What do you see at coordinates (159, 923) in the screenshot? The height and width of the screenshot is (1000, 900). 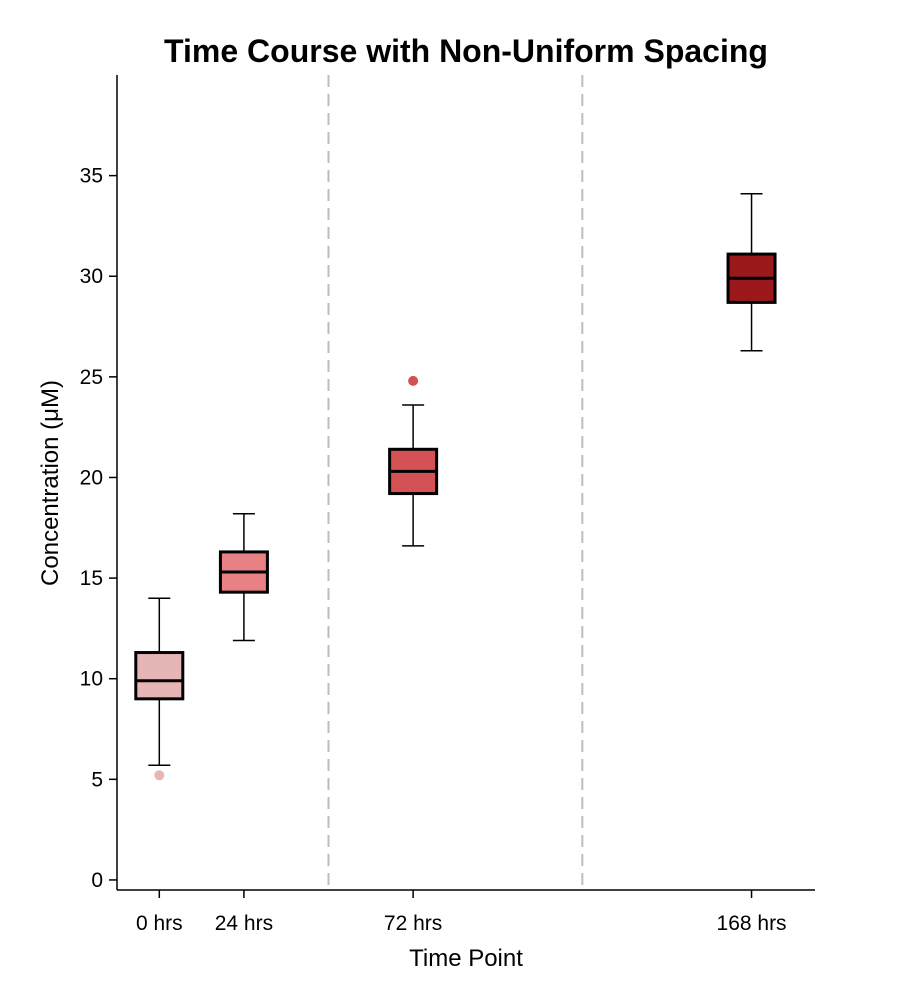 I see `x-tick-label-0: 0 hrs` at bounding box center [159, 923].